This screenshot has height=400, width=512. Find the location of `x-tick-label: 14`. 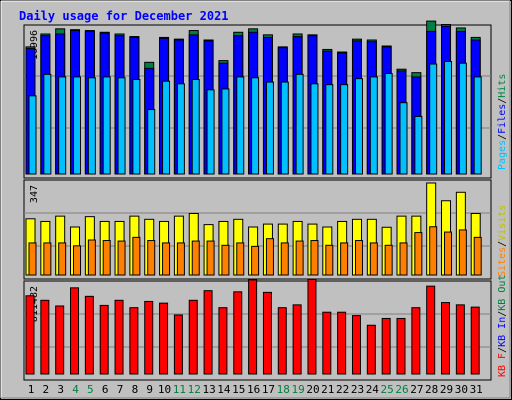

x-tick-label: 14 is located at coordinates (224, 389).